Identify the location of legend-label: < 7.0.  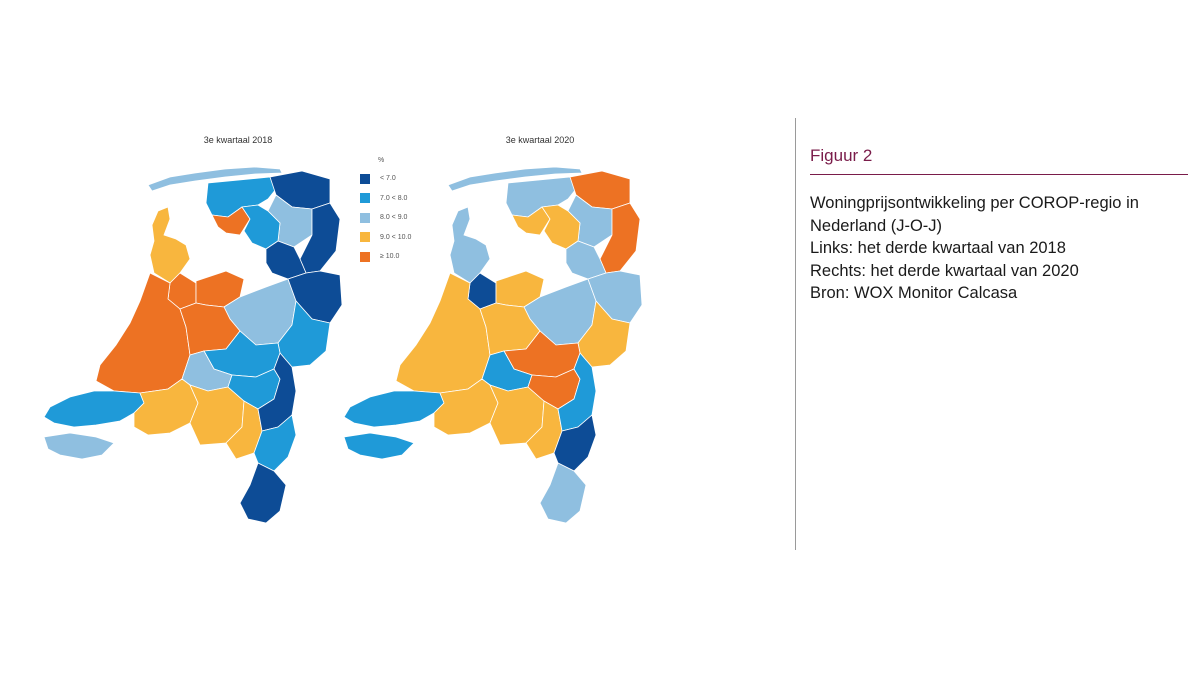
(388, 179).